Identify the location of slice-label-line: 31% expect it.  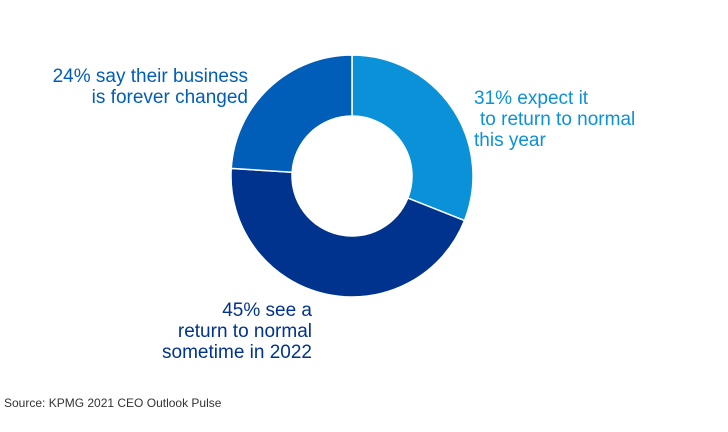
(531, 98).